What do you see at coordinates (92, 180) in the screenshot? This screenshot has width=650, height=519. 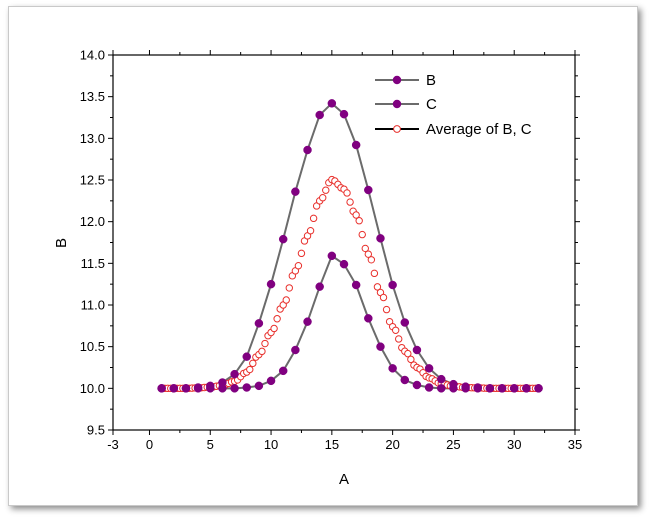 I see `y-tick-label: 12.5` at bounding box center [92, 180].